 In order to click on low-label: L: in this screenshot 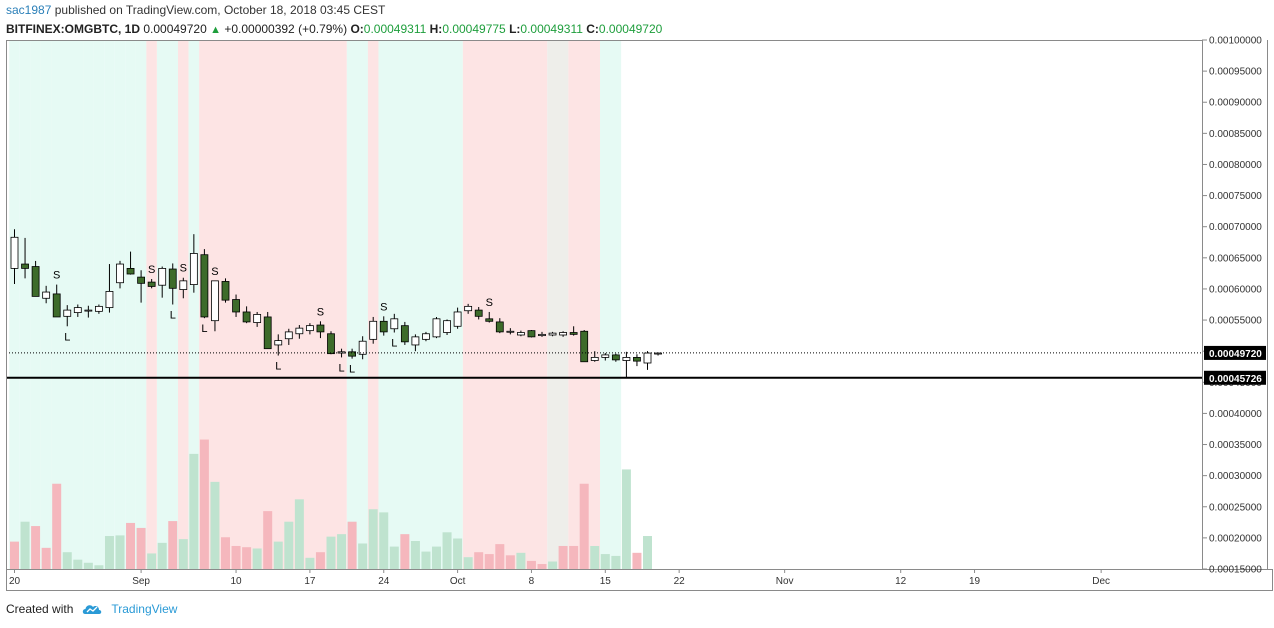, I will do `click(515, 29)`.